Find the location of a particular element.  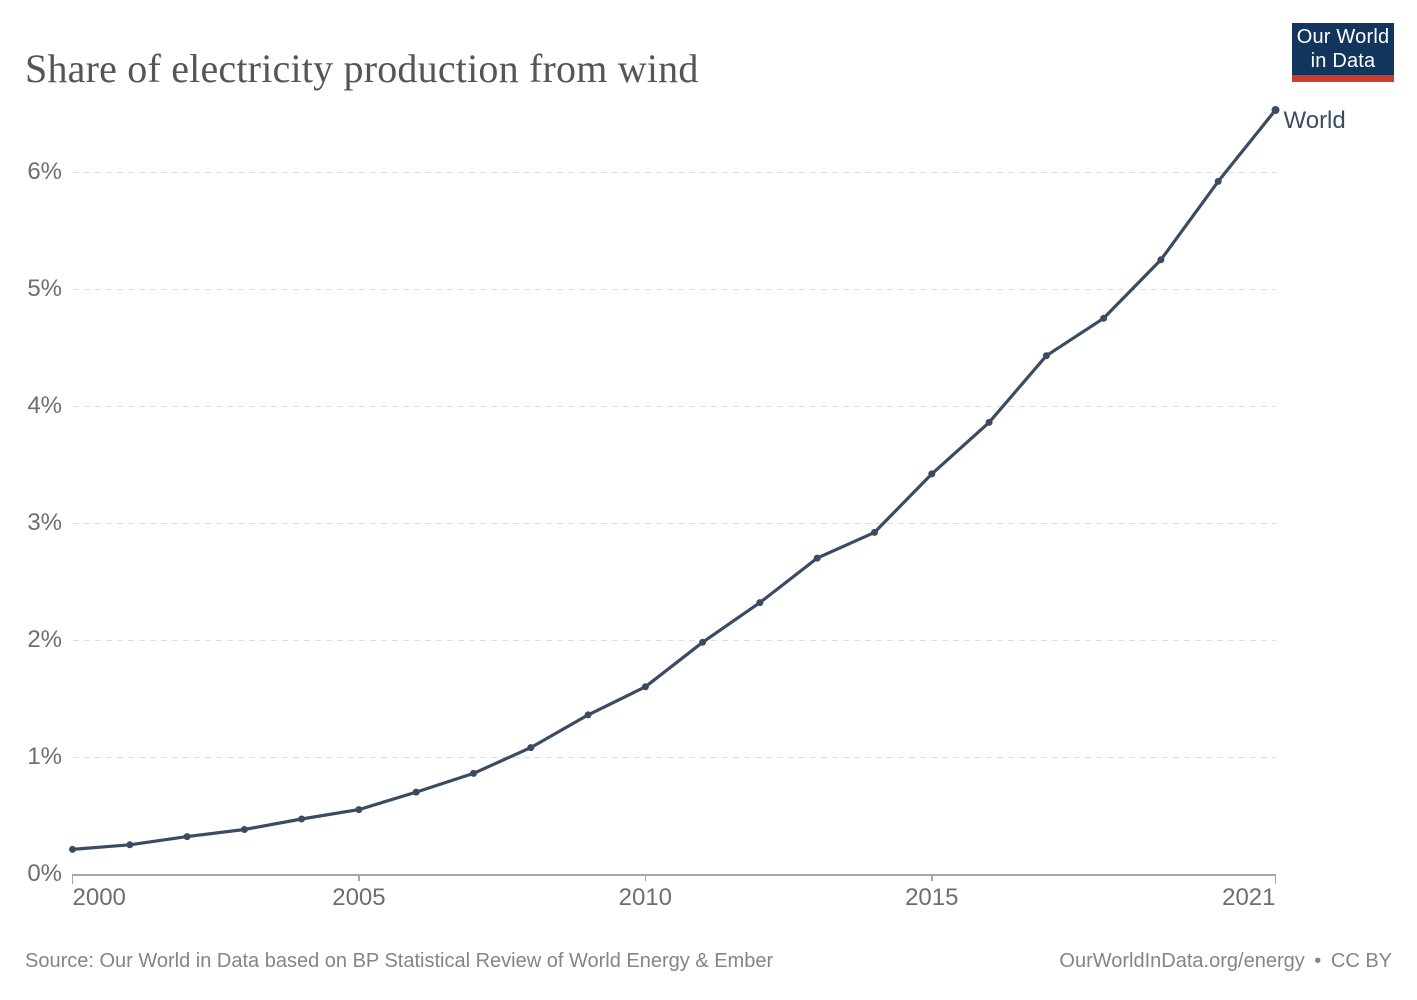

world-series-label: World is located at coordinates (1314, 120).